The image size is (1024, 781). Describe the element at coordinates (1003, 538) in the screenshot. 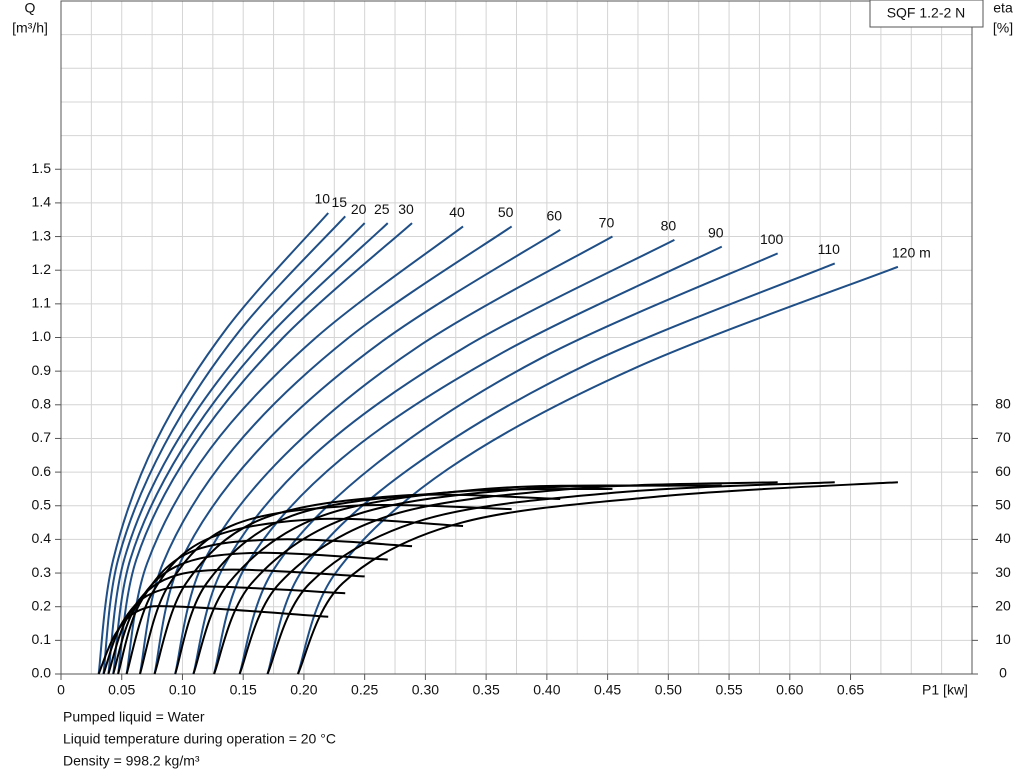

I see `y2-tick-label: 40` at that location.